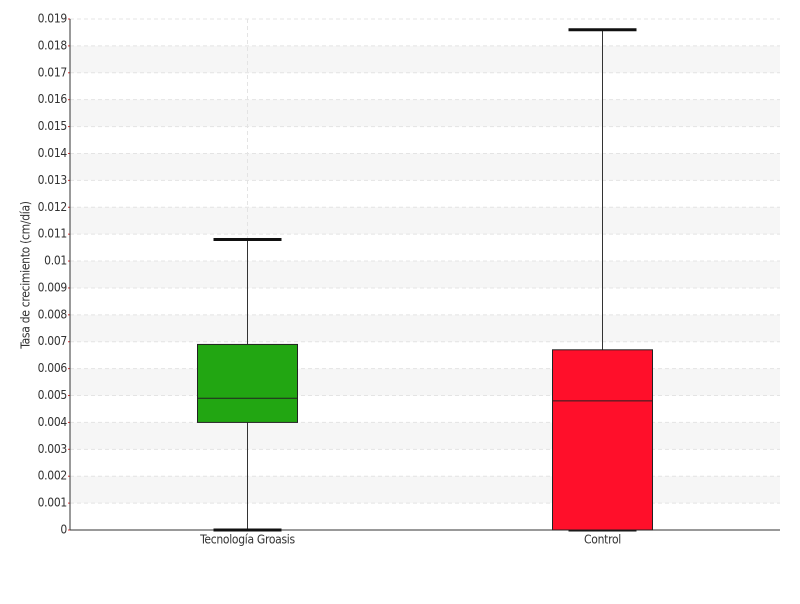  What do you see at coordinates (53, 287) in the screenshot?
I see `y-tick-label: 0.009` at bounding box center [53, 287].